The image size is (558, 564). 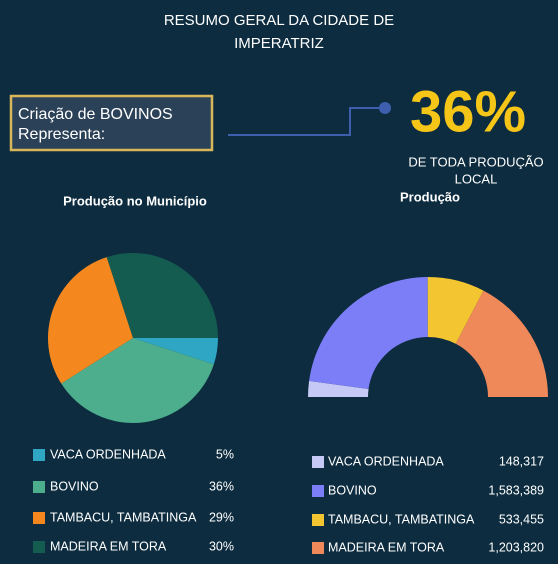 What do you see at coordinates (225, 454) in the screenshot?
I see `value-label: 5%` at bounding box center [225, 454].